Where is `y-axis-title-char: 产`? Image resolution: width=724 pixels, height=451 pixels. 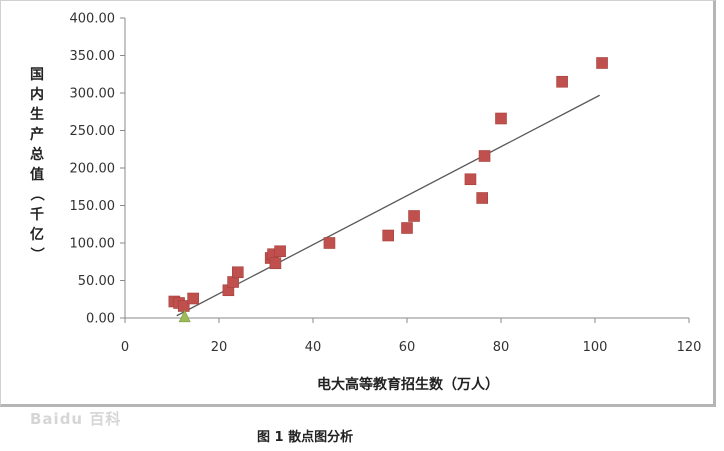 y-axis-title-char: 产 is located at coordinates (37, 134).